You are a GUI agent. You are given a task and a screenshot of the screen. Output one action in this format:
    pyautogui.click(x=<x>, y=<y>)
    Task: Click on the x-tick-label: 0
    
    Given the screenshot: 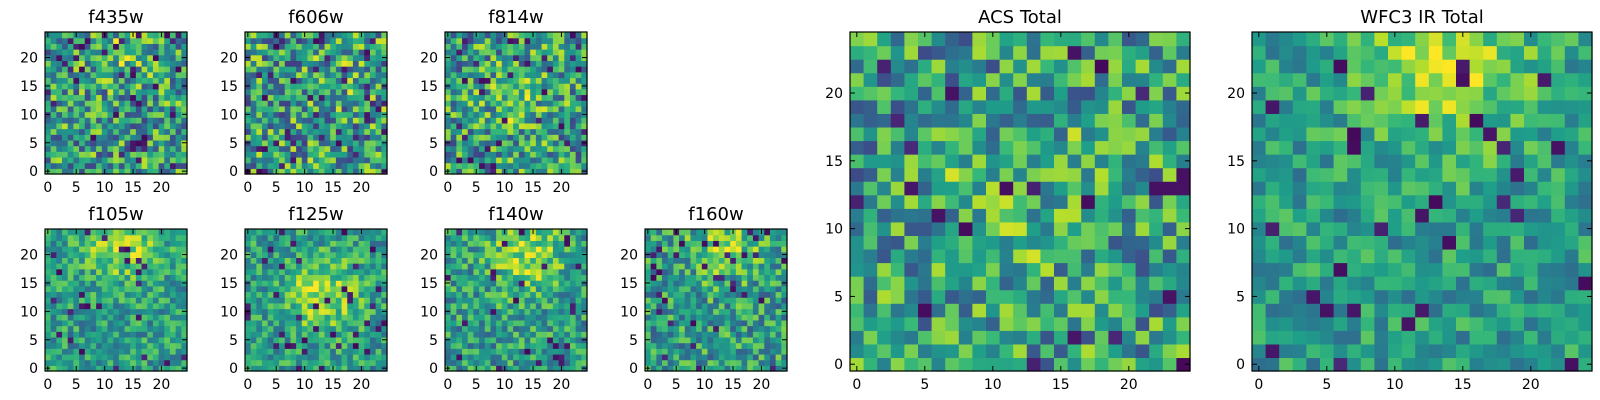 What is the action you would take?
    pyautogui.click(x=247, y=385)
    